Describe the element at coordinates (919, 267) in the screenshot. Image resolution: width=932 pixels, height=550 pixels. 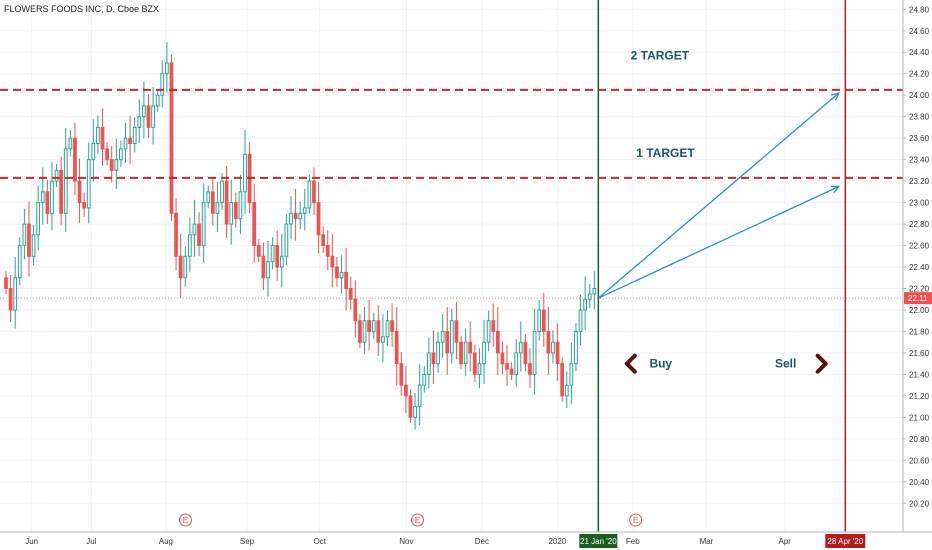
I see `y-tick-label: 22.40` at that location.